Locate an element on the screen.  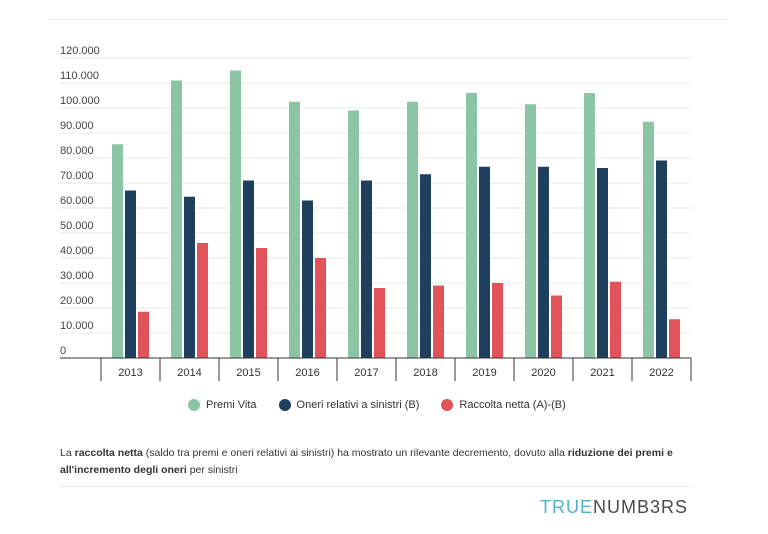
y-tick-label: 0 is located at coordinates (63, 351).